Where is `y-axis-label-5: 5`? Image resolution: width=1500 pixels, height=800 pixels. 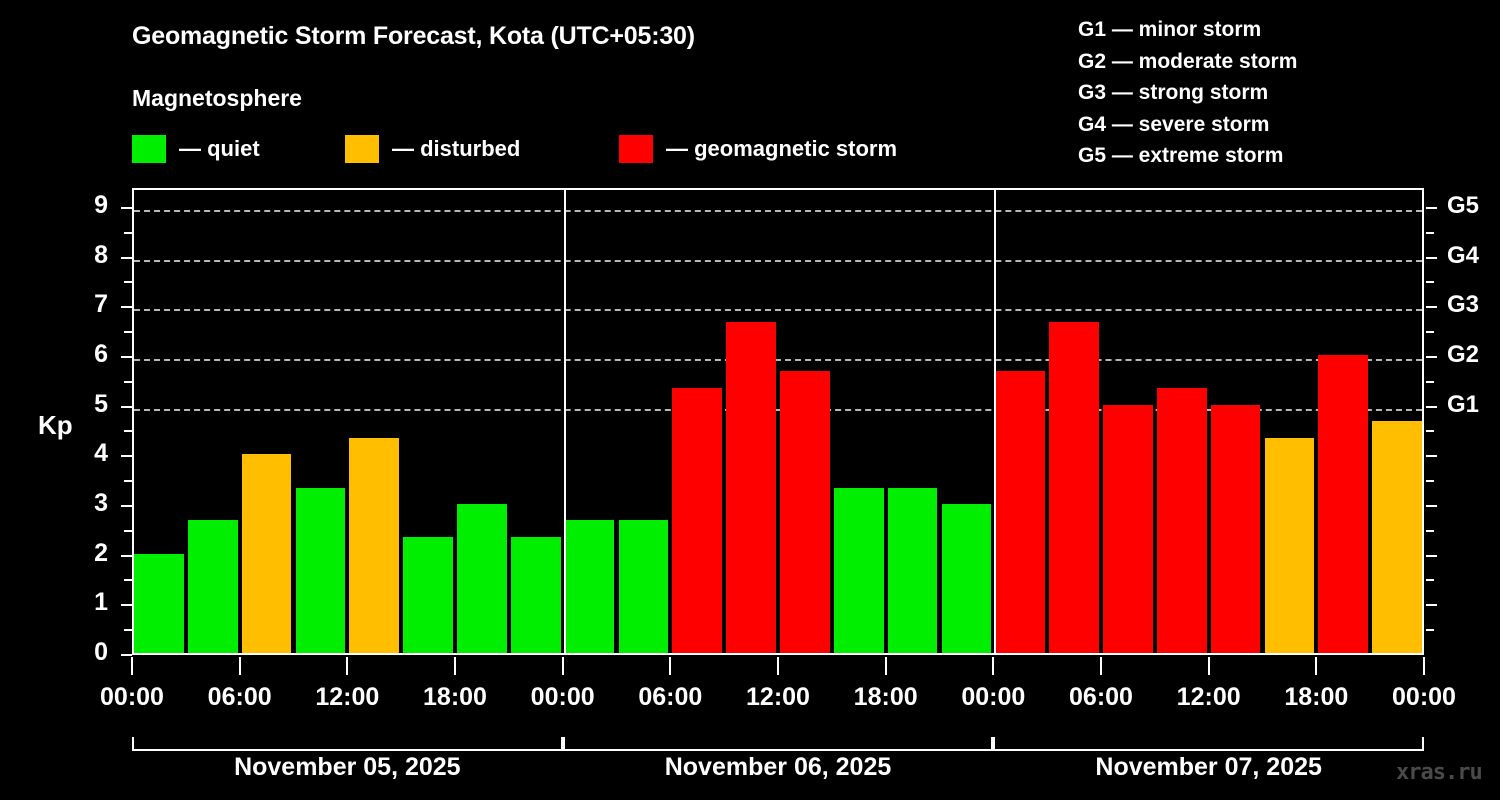
y-axis-label-5: 5 is located at coordinates (101, 403).